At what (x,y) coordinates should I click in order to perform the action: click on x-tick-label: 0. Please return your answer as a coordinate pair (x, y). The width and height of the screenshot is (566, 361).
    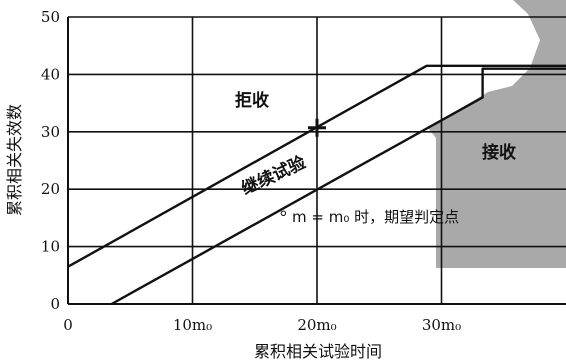
    Looking at the image, I should click on (68, 325).